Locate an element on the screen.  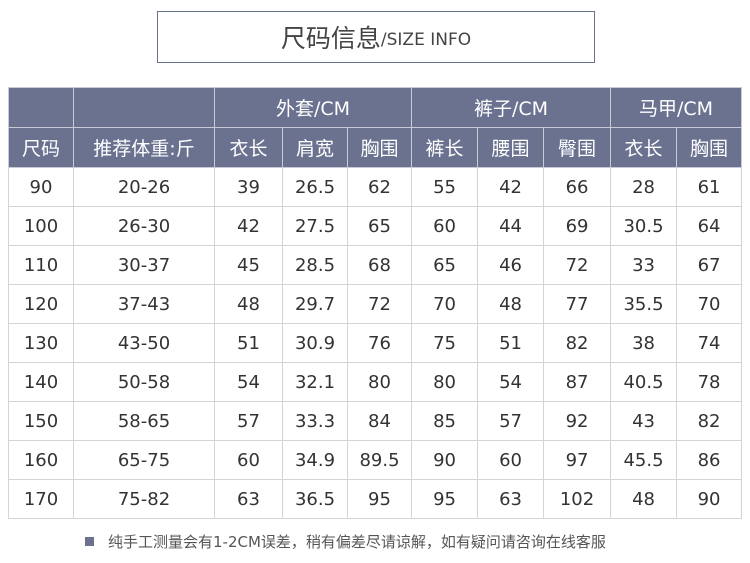
table-cell: 92 is located at coordinates (577, 421).